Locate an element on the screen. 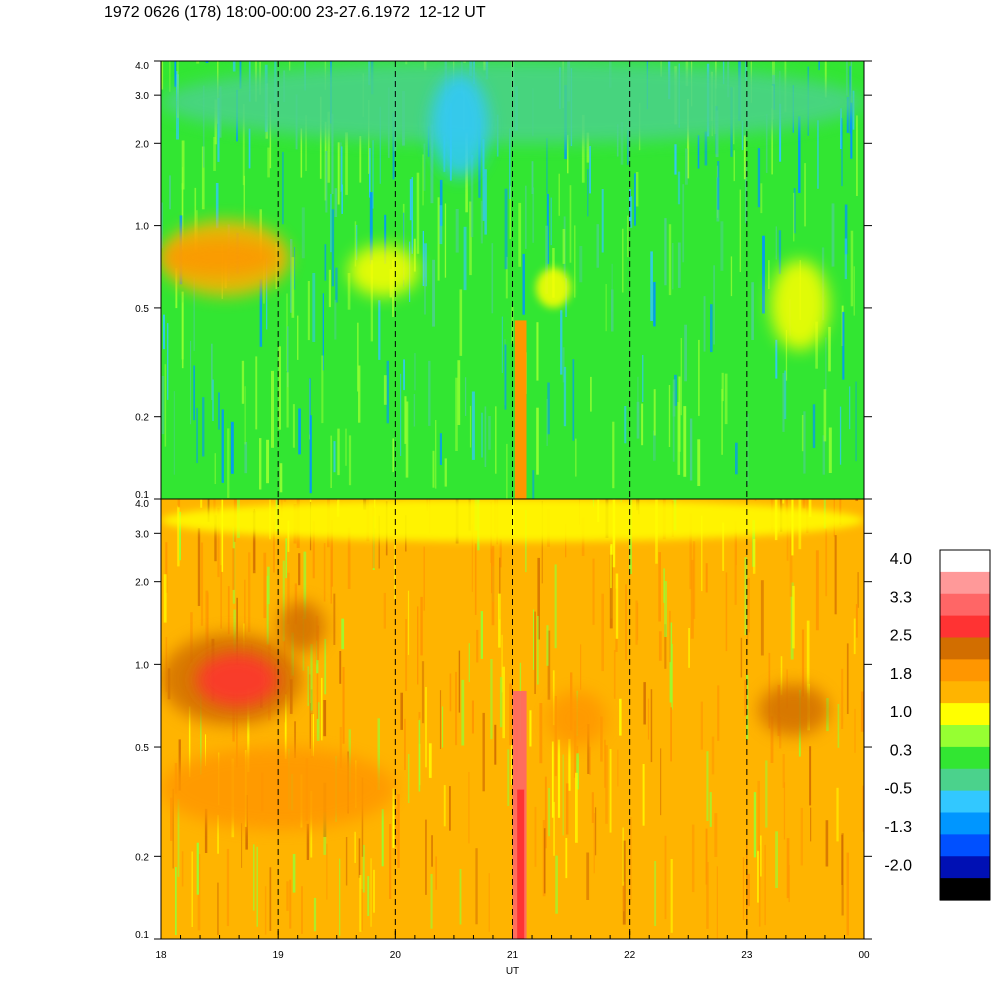 The width and height of the screenshot is (1000, 1000). upper-y-tick-label: 3.0 is located at coordinates (142, 96).